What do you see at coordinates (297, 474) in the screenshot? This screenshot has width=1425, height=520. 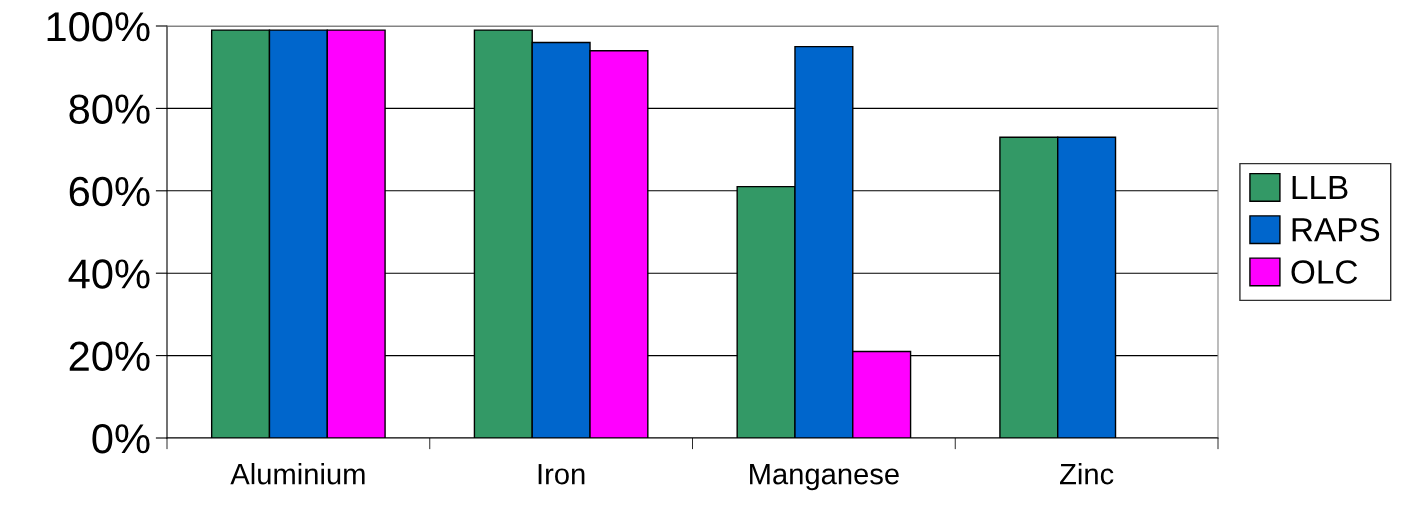 I see `x-tick-label: Aluminium` at bounding box center [297, 474].